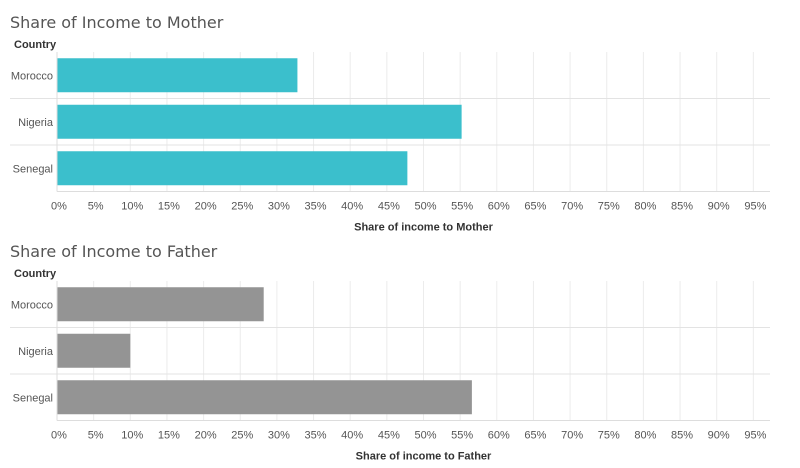 This screenshot has height=468, width=800. What do you see at coordinates (424, 457) in the screenshot?
I see `x-axis-title: Share of income to Father` at bounding box center [424, 457].